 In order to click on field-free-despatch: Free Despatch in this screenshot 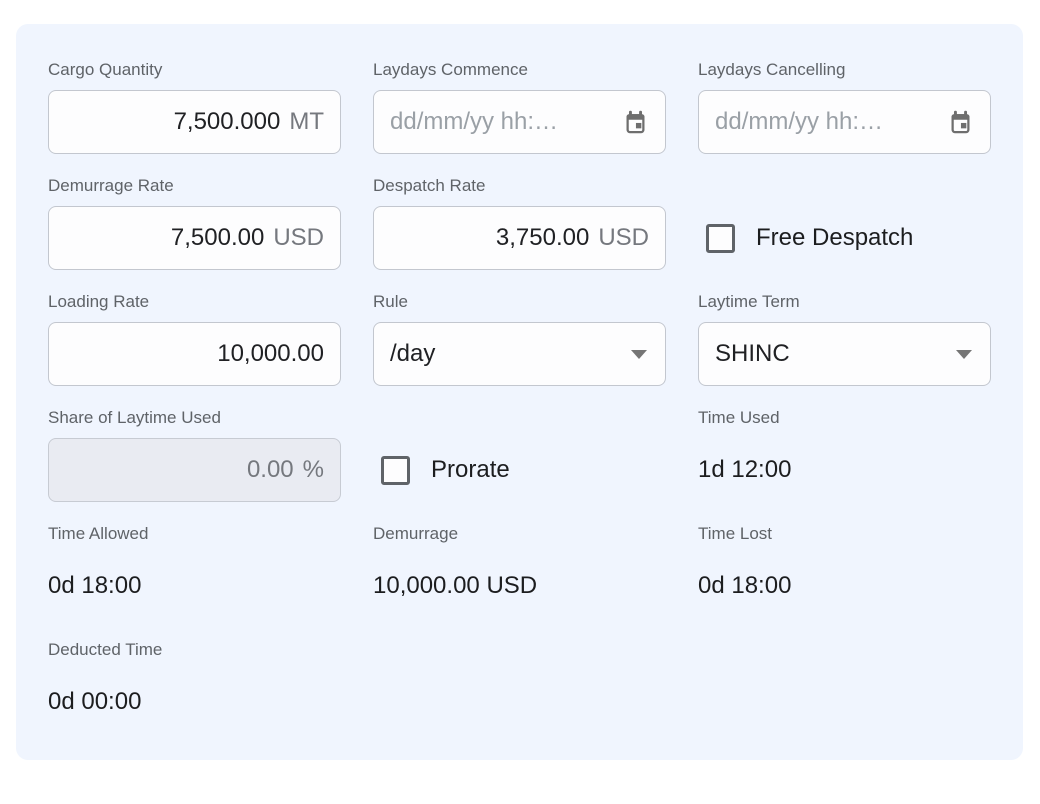, I will do `click(844, 223)`.